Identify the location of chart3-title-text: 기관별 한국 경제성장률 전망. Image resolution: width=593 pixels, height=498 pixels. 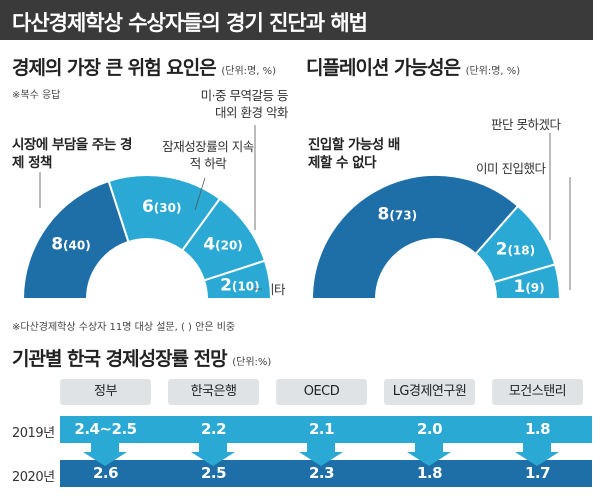
(120, 359).